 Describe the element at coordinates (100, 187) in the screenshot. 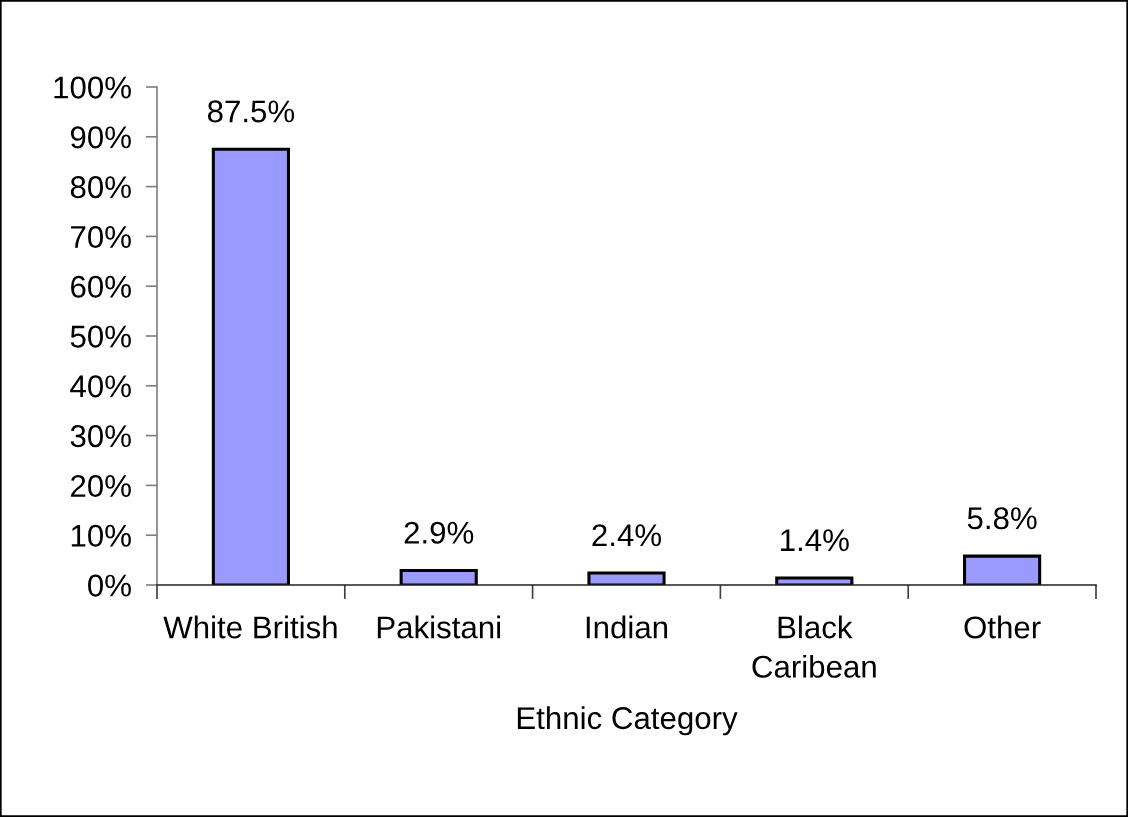

I see `y-tick-label: 80%` at that location.